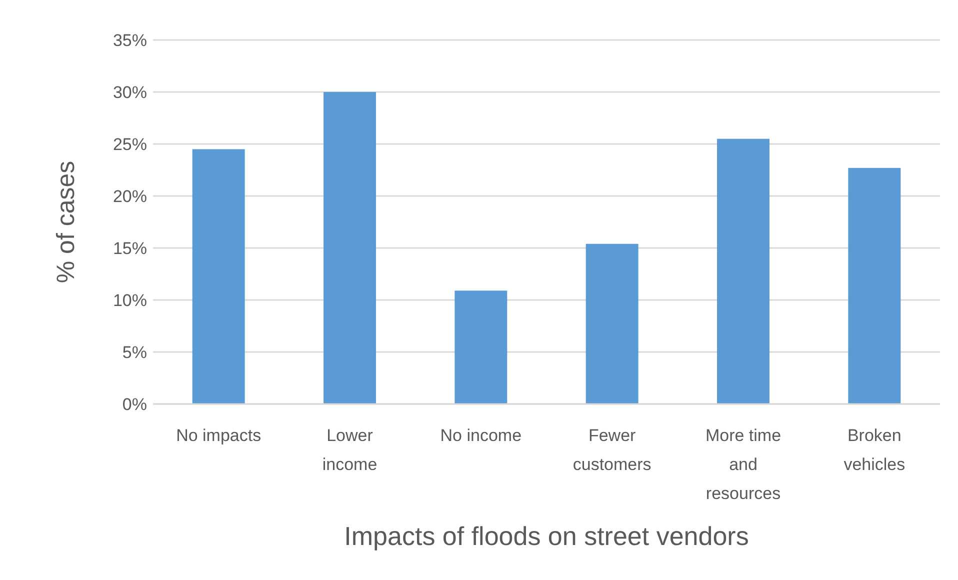  What do you see at coordinates (129, 92) in the screenshot?
I see `y-tick-label: 30%` at bounding box center [129, 92].